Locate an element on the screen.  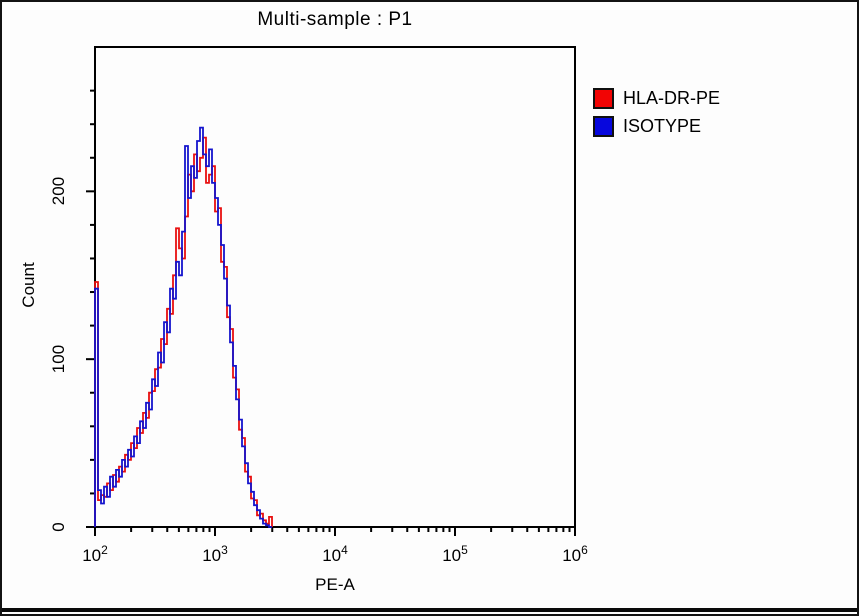
legend-row-isotype: ISOTYPE is located at coordinates (656, 126).